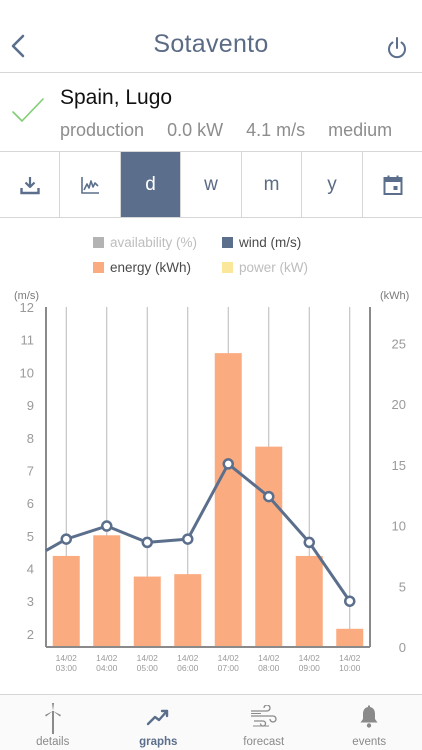  Describe the element at coordinates (369, 716) in the screenshot. I see `bell-icon` at that location.